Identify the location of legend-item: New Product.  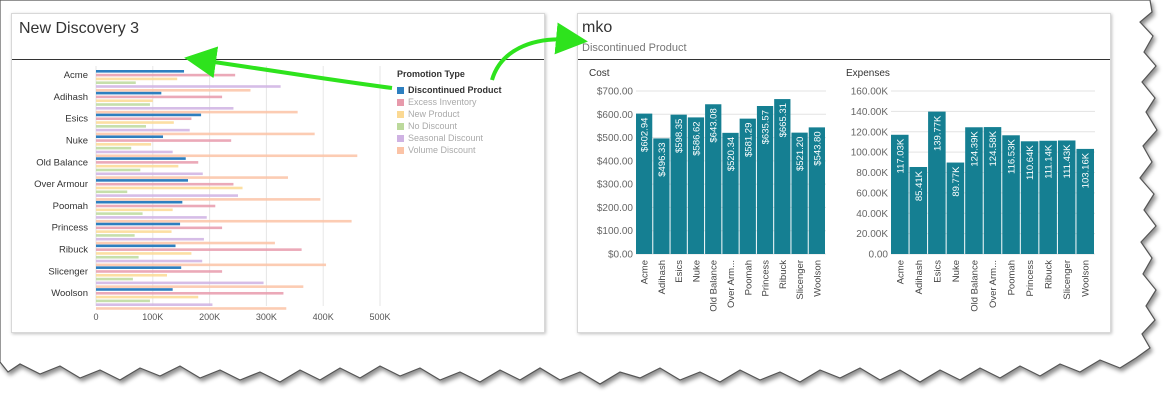
(449, 114).